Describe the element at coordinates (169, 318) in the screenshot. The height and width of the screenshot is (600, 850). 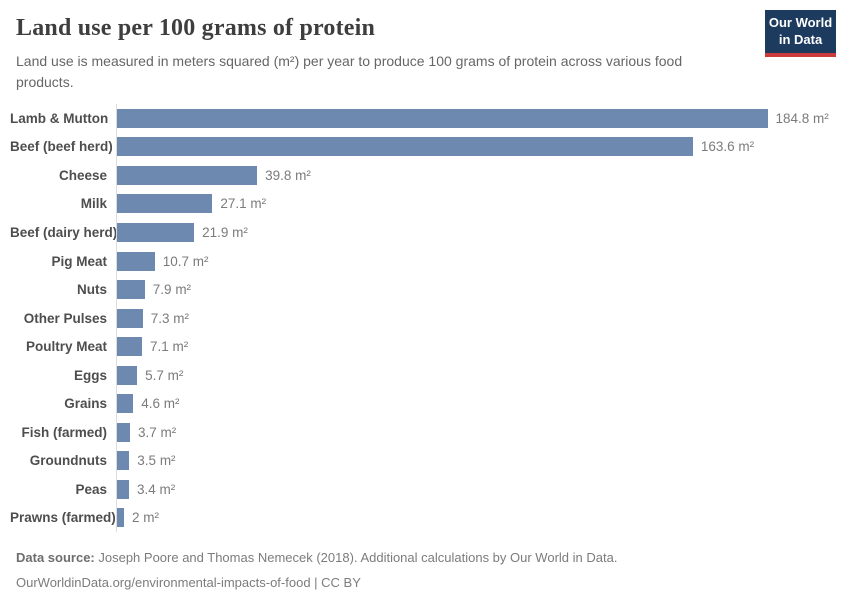
I see `value-label: 7.3 m²` at that location.